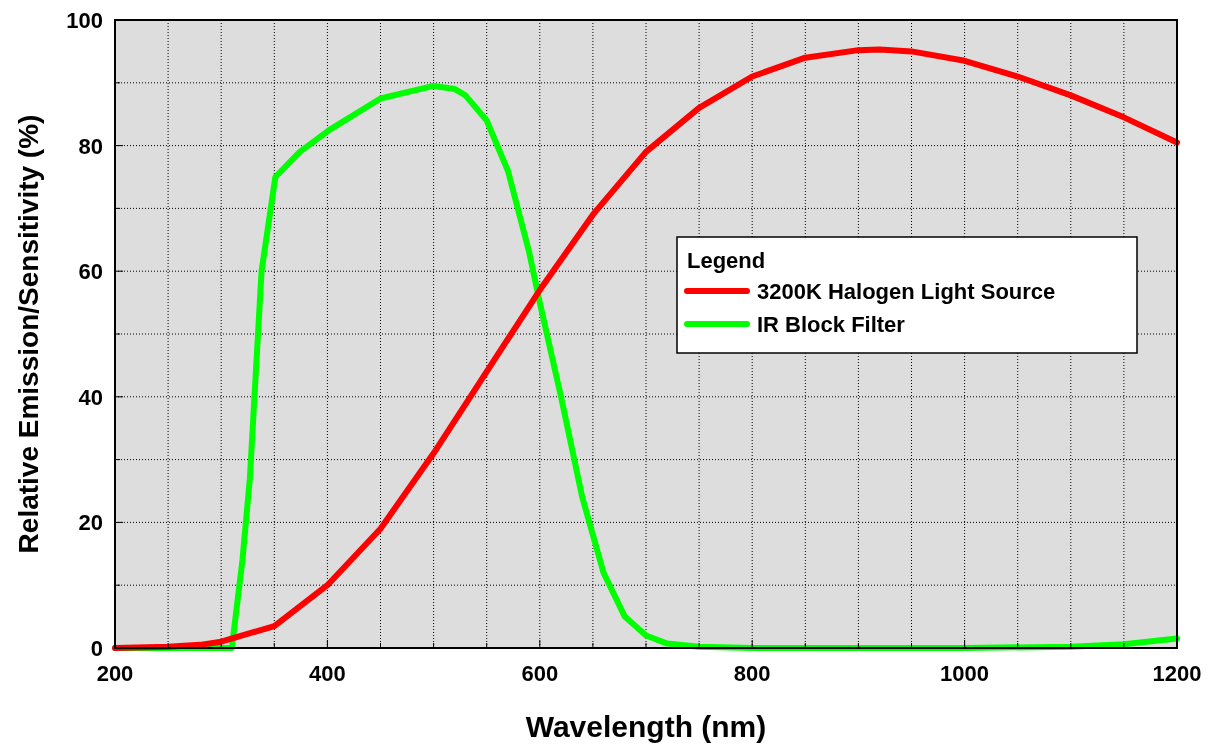 This screenshot has width=1217, height=747. Describe the element at coordinates (90, 146) in the screenshot. I see `y-tick-label: 80` at that location.